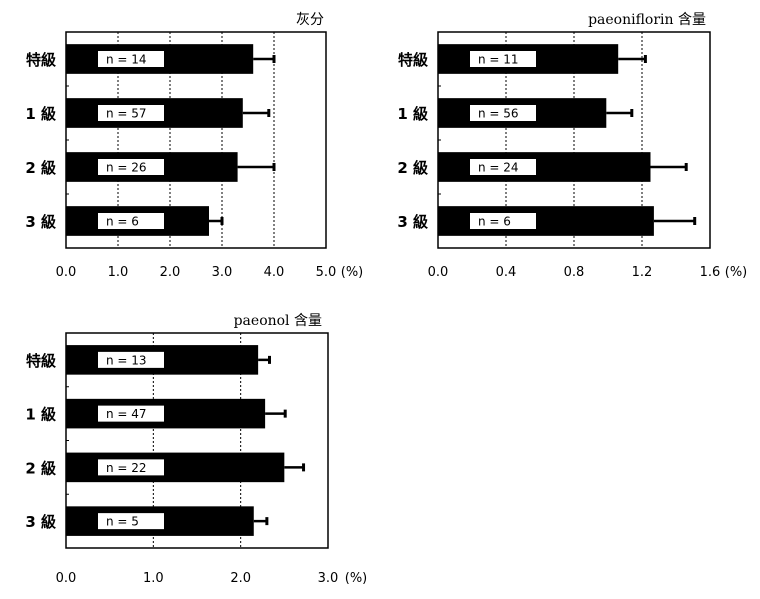 The image size is (760, 599). I want to click on chart-title: paeoniflorin 含量, so click(647, 20).